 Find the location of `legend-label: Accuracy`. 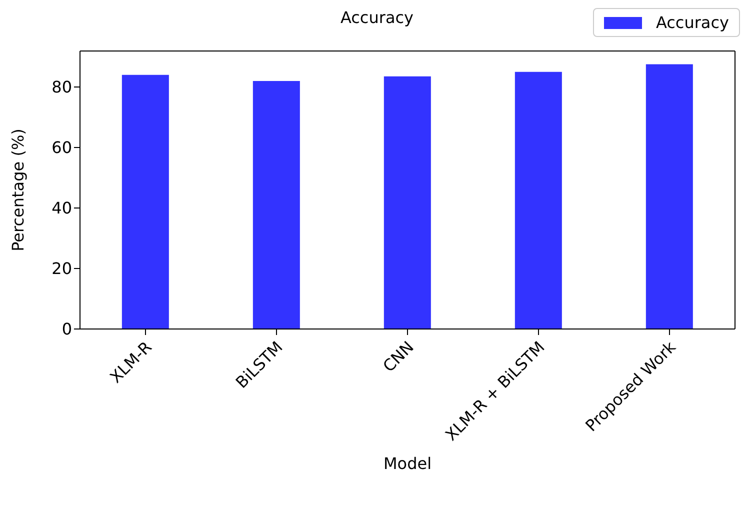

legend-label: Accuracy is located at coordinates (692, 22).